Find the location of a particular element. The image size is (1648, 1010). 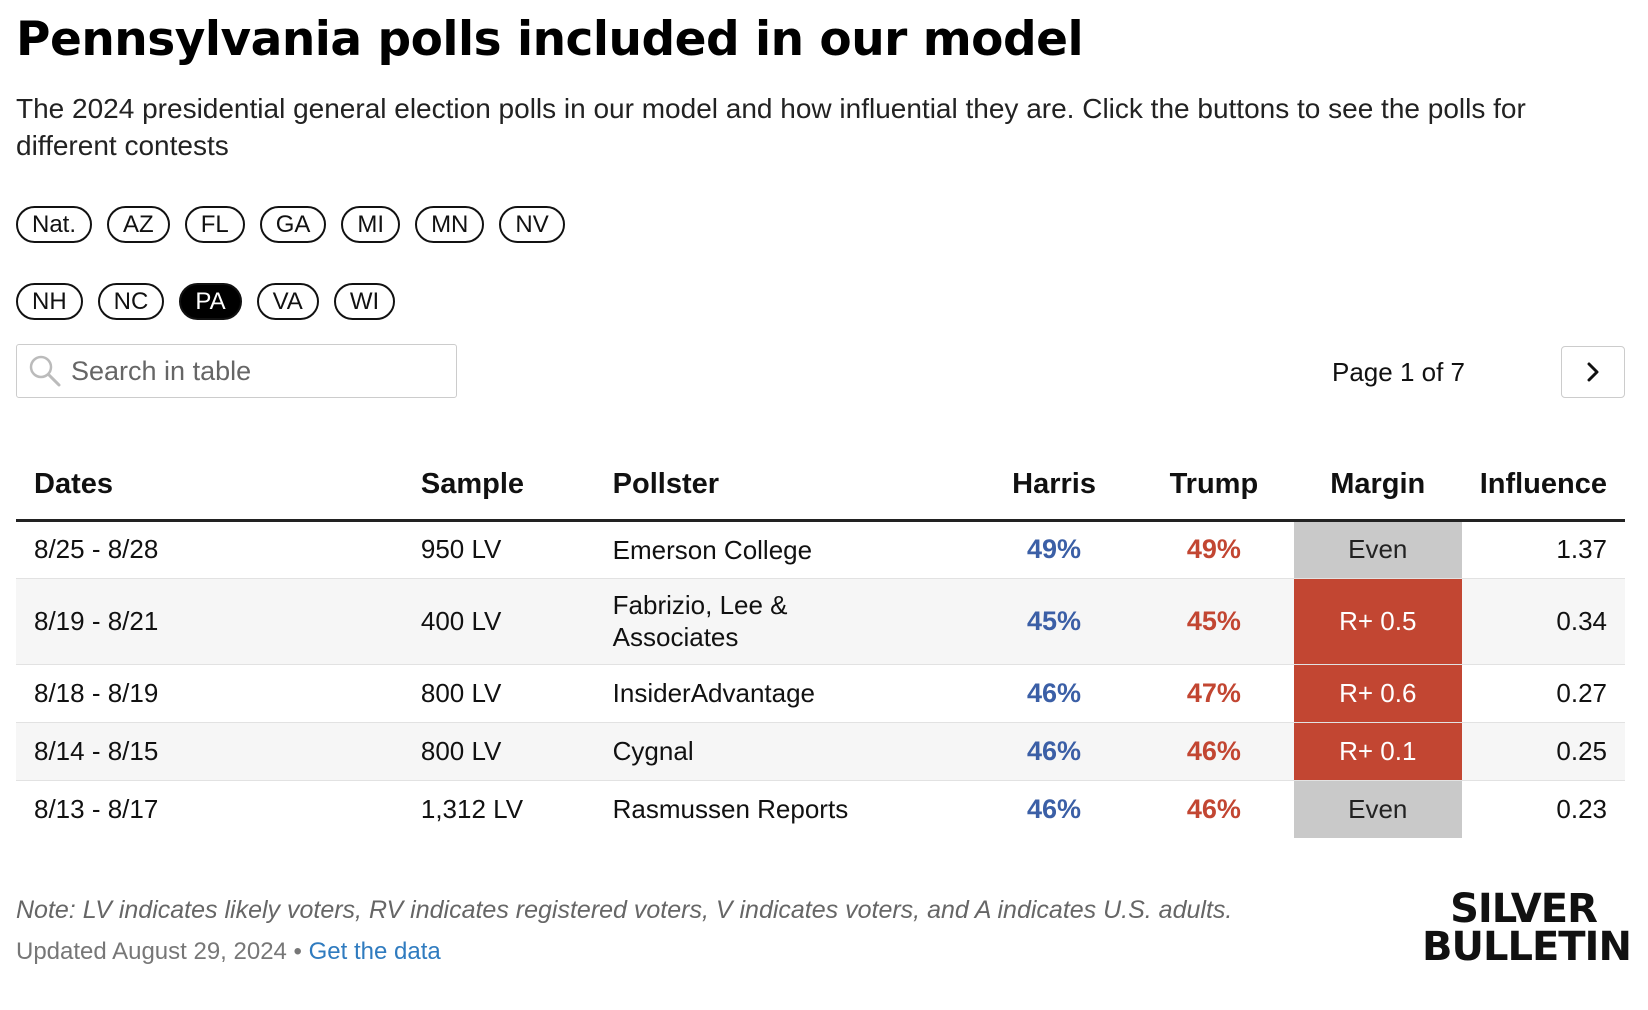

contest-buttons-row-2: NH NC PA VA WI is located at coordinates (206, 301).